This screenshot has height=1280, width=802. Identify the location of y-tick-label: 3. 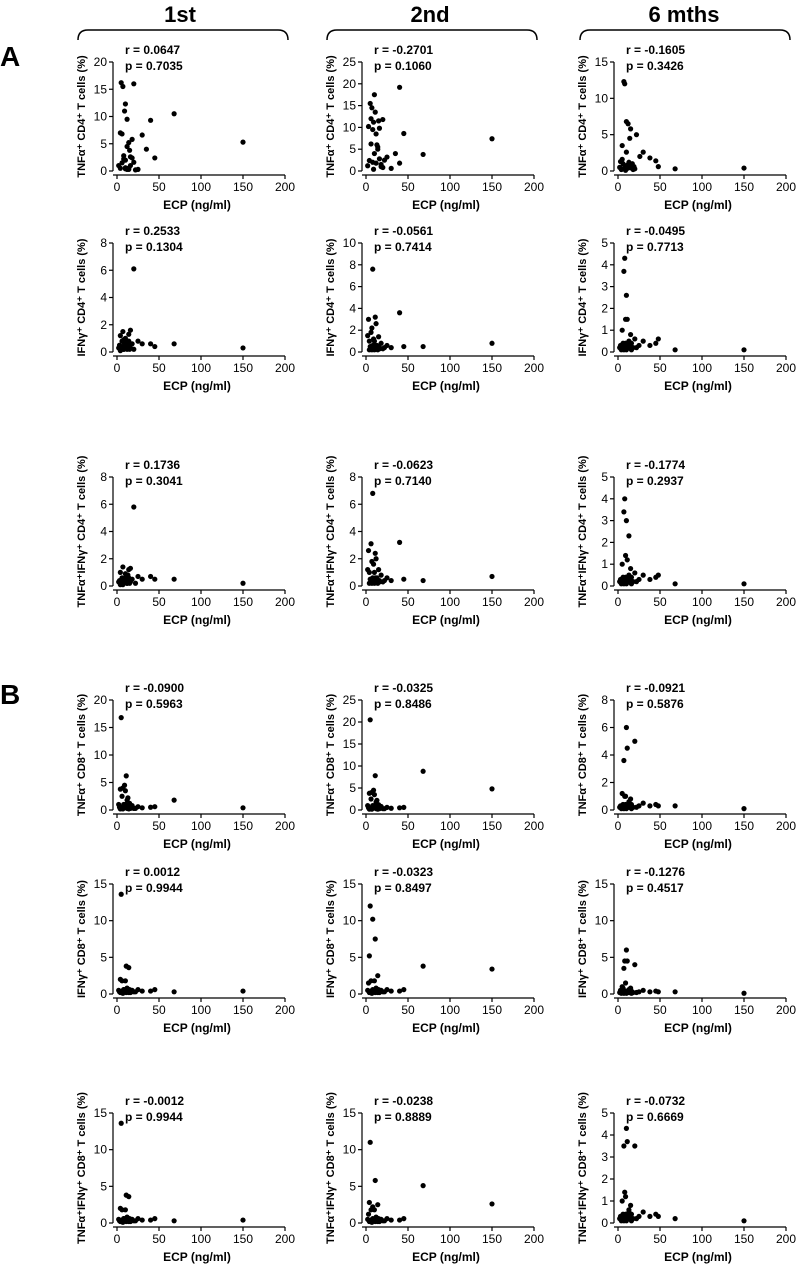
(604, 1157).